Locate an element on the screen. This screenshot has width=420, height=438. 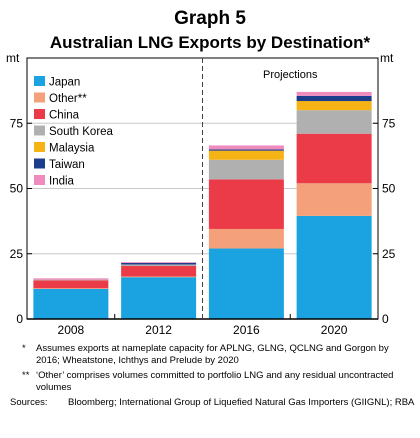
legend-label-taiwan: Taiwan is located at coordinates (67, 165).